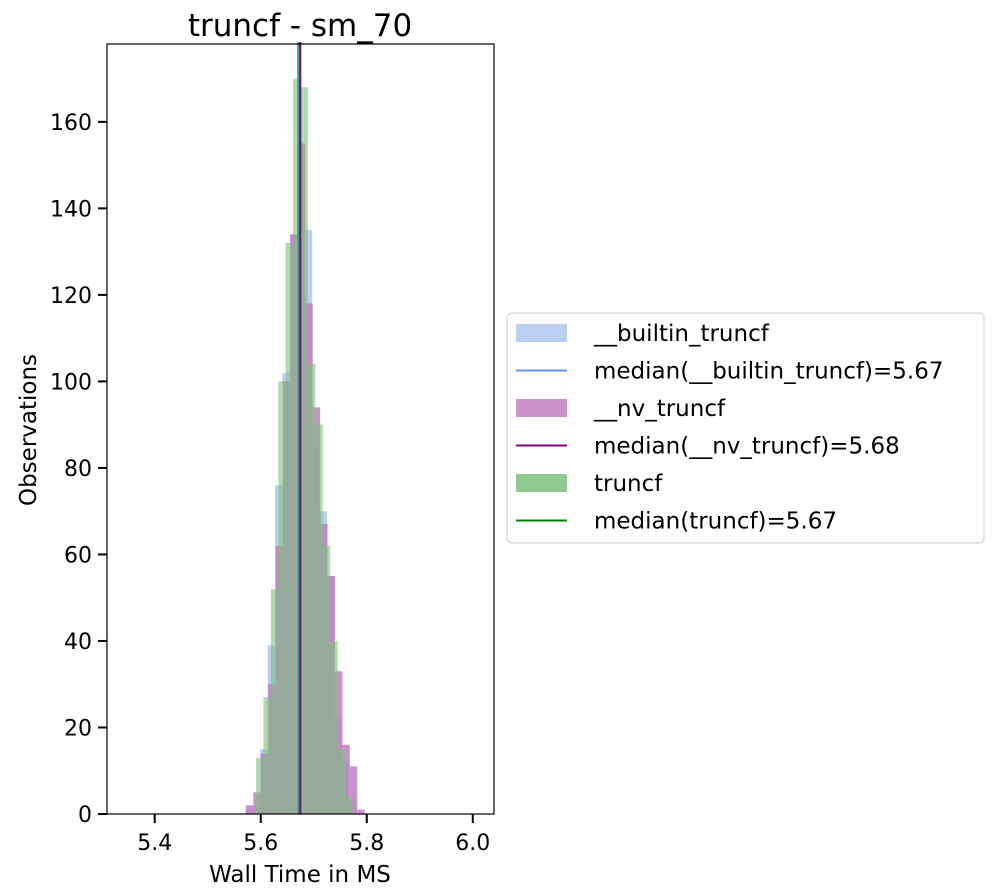 The width and height of the screenshot is (994, 896). What do you see at coordinates (681, 334) in the screenshot?
I see `legend-label-builtintruncf: __builtin_truncf` at bounding box center [681, 334].